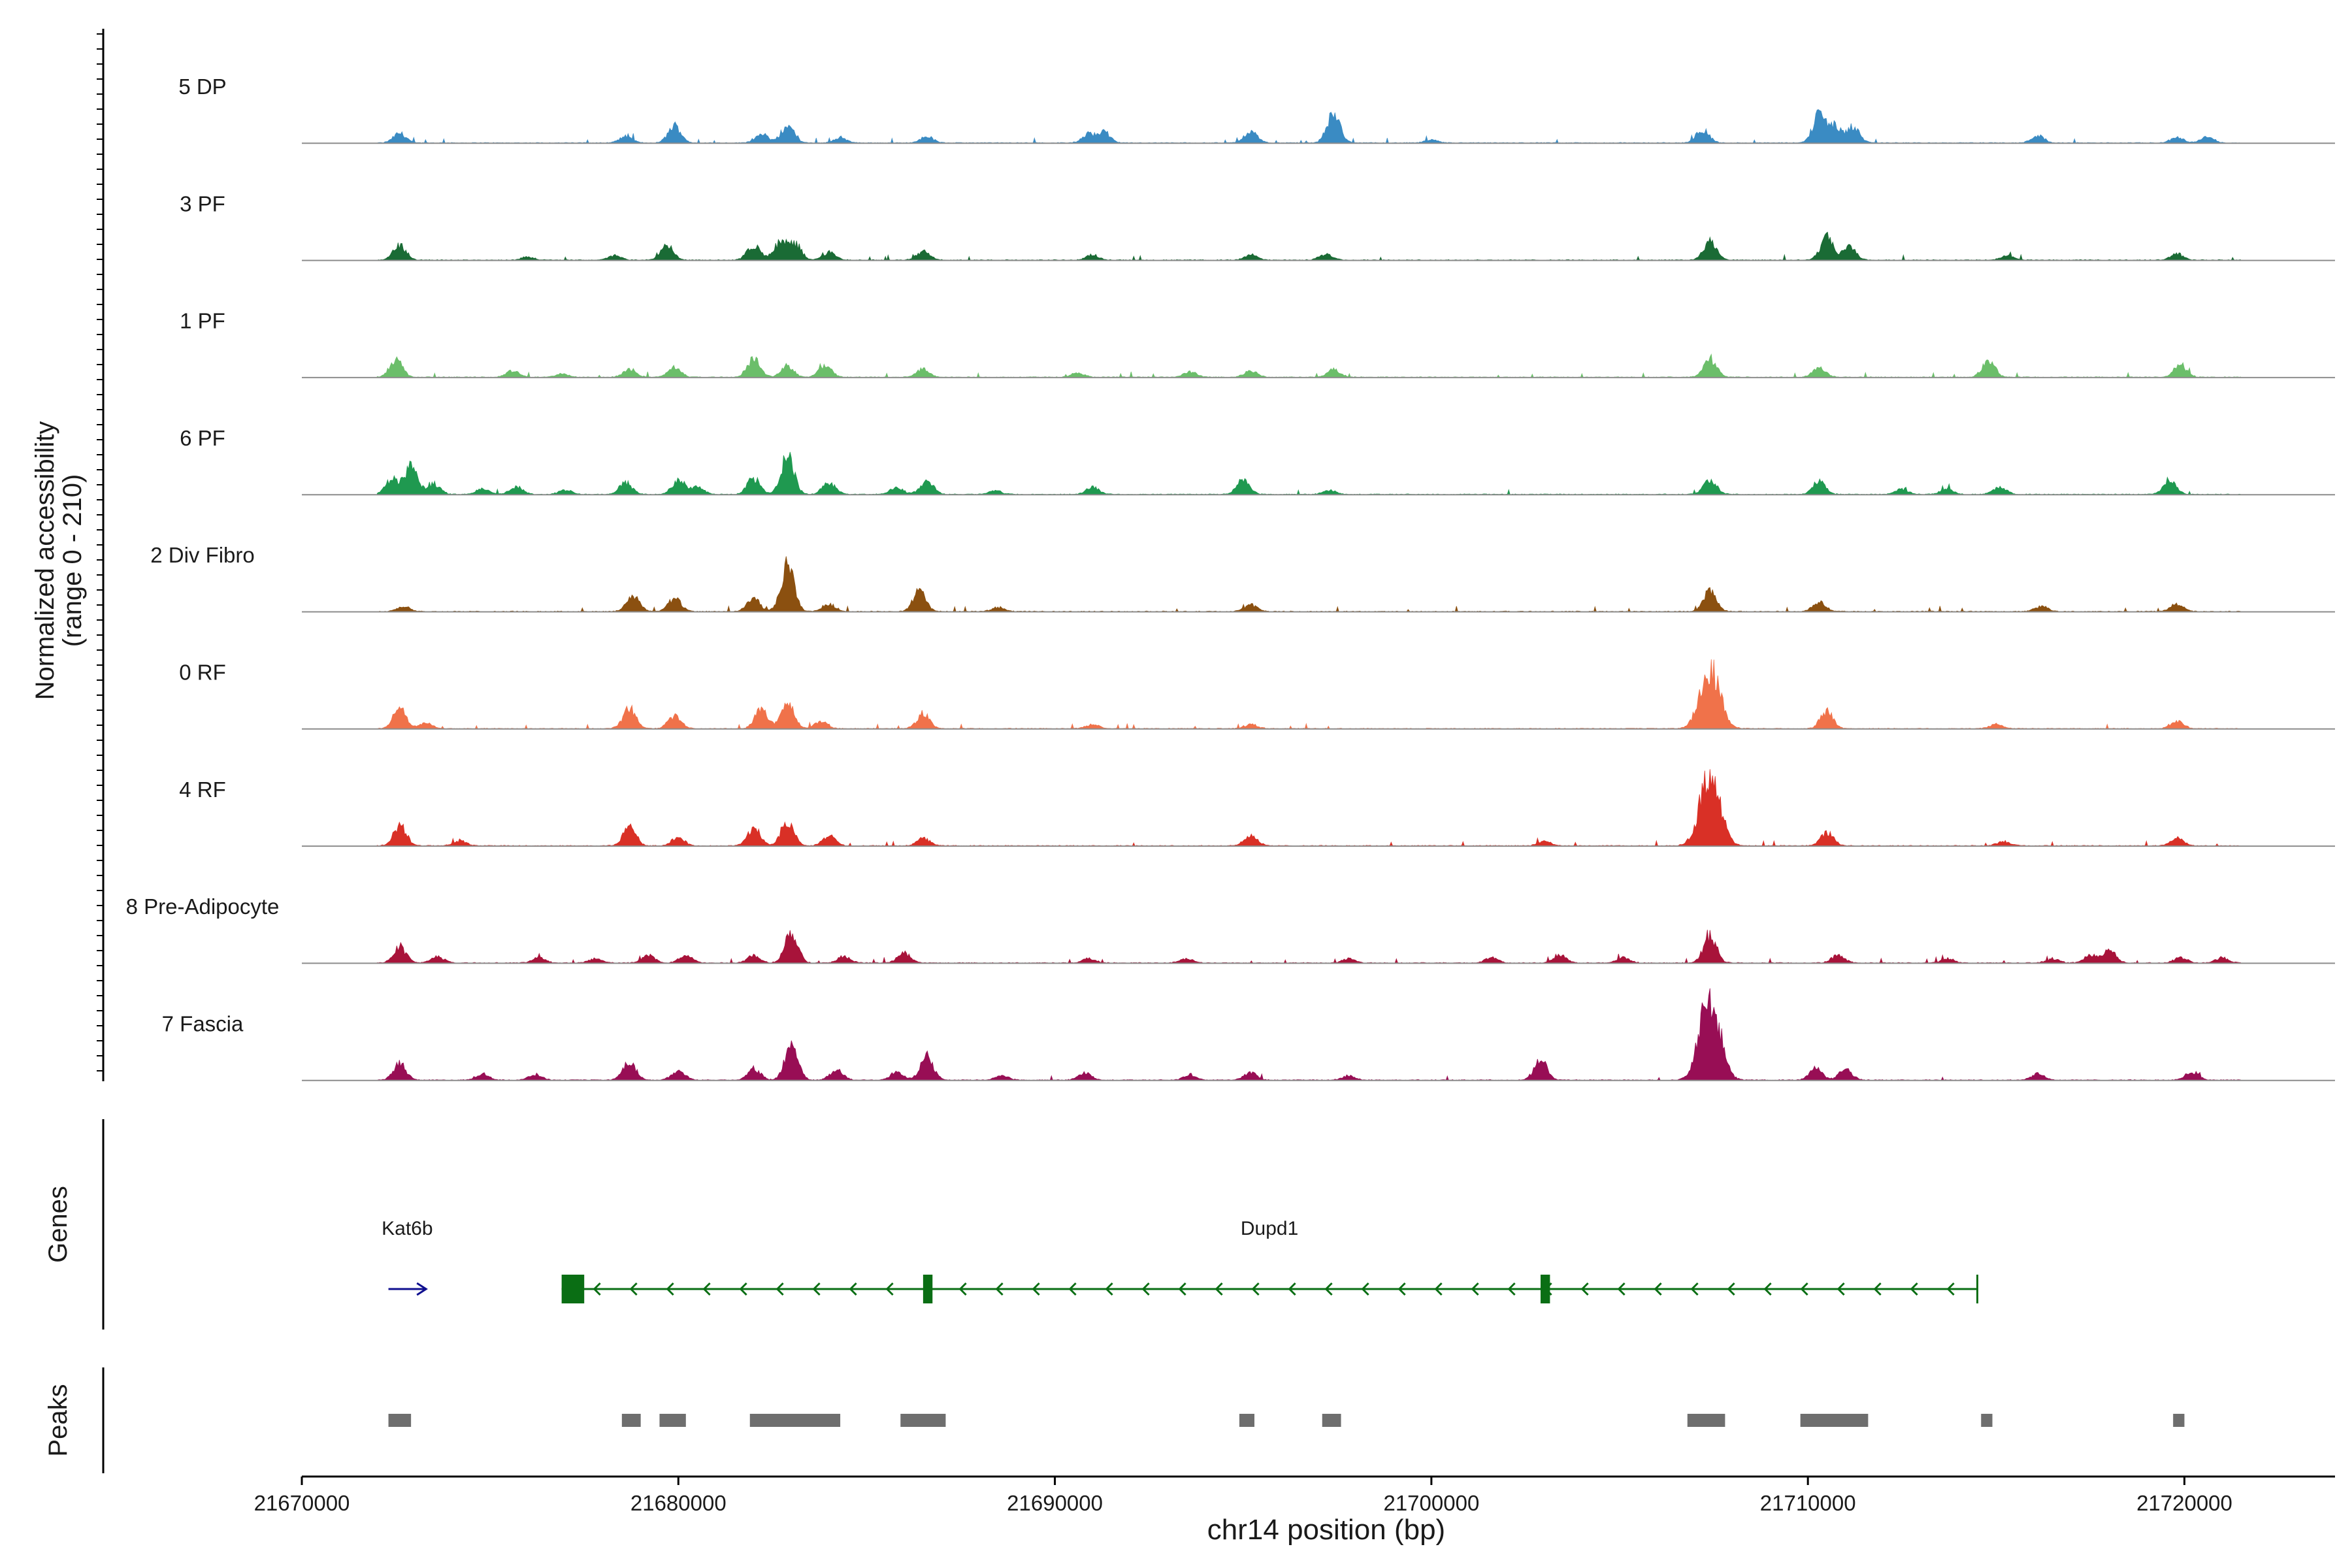 This screenshot has height=1568, width=2352. Describe the element at coordinates (1257, 694) in the screenshot. I see `track-0-rf: 0 RF` at that location.